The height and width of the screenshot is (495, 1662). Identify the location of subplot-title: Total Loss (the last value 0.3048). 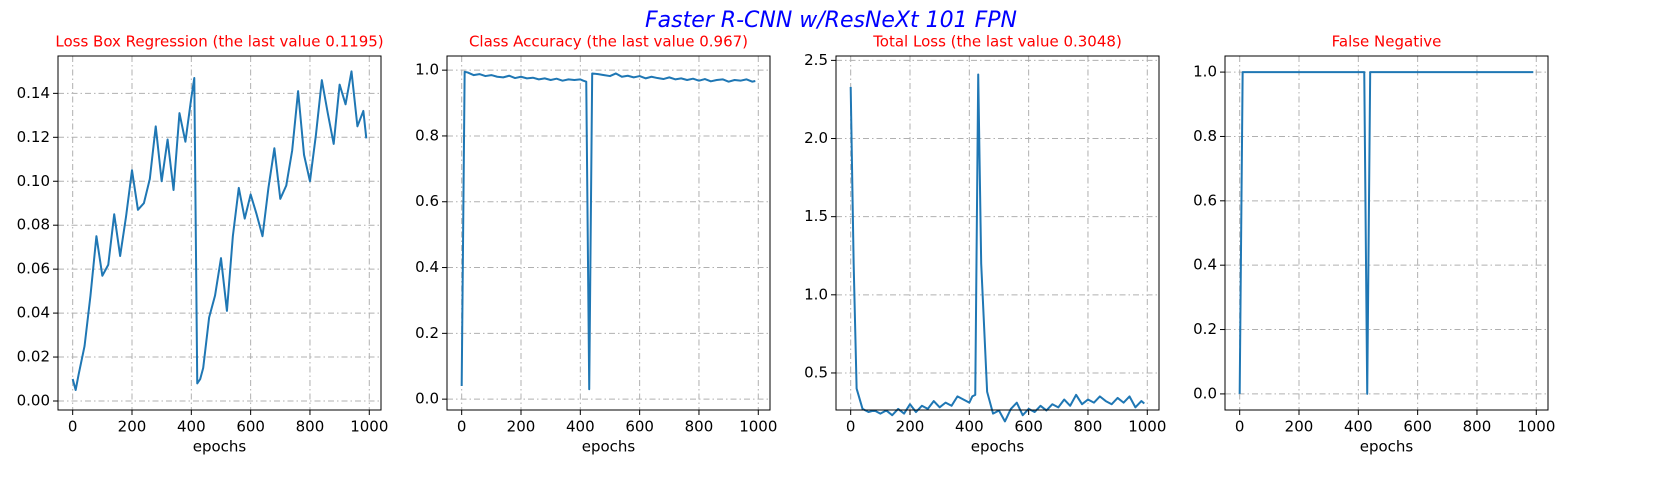
(997, 42).